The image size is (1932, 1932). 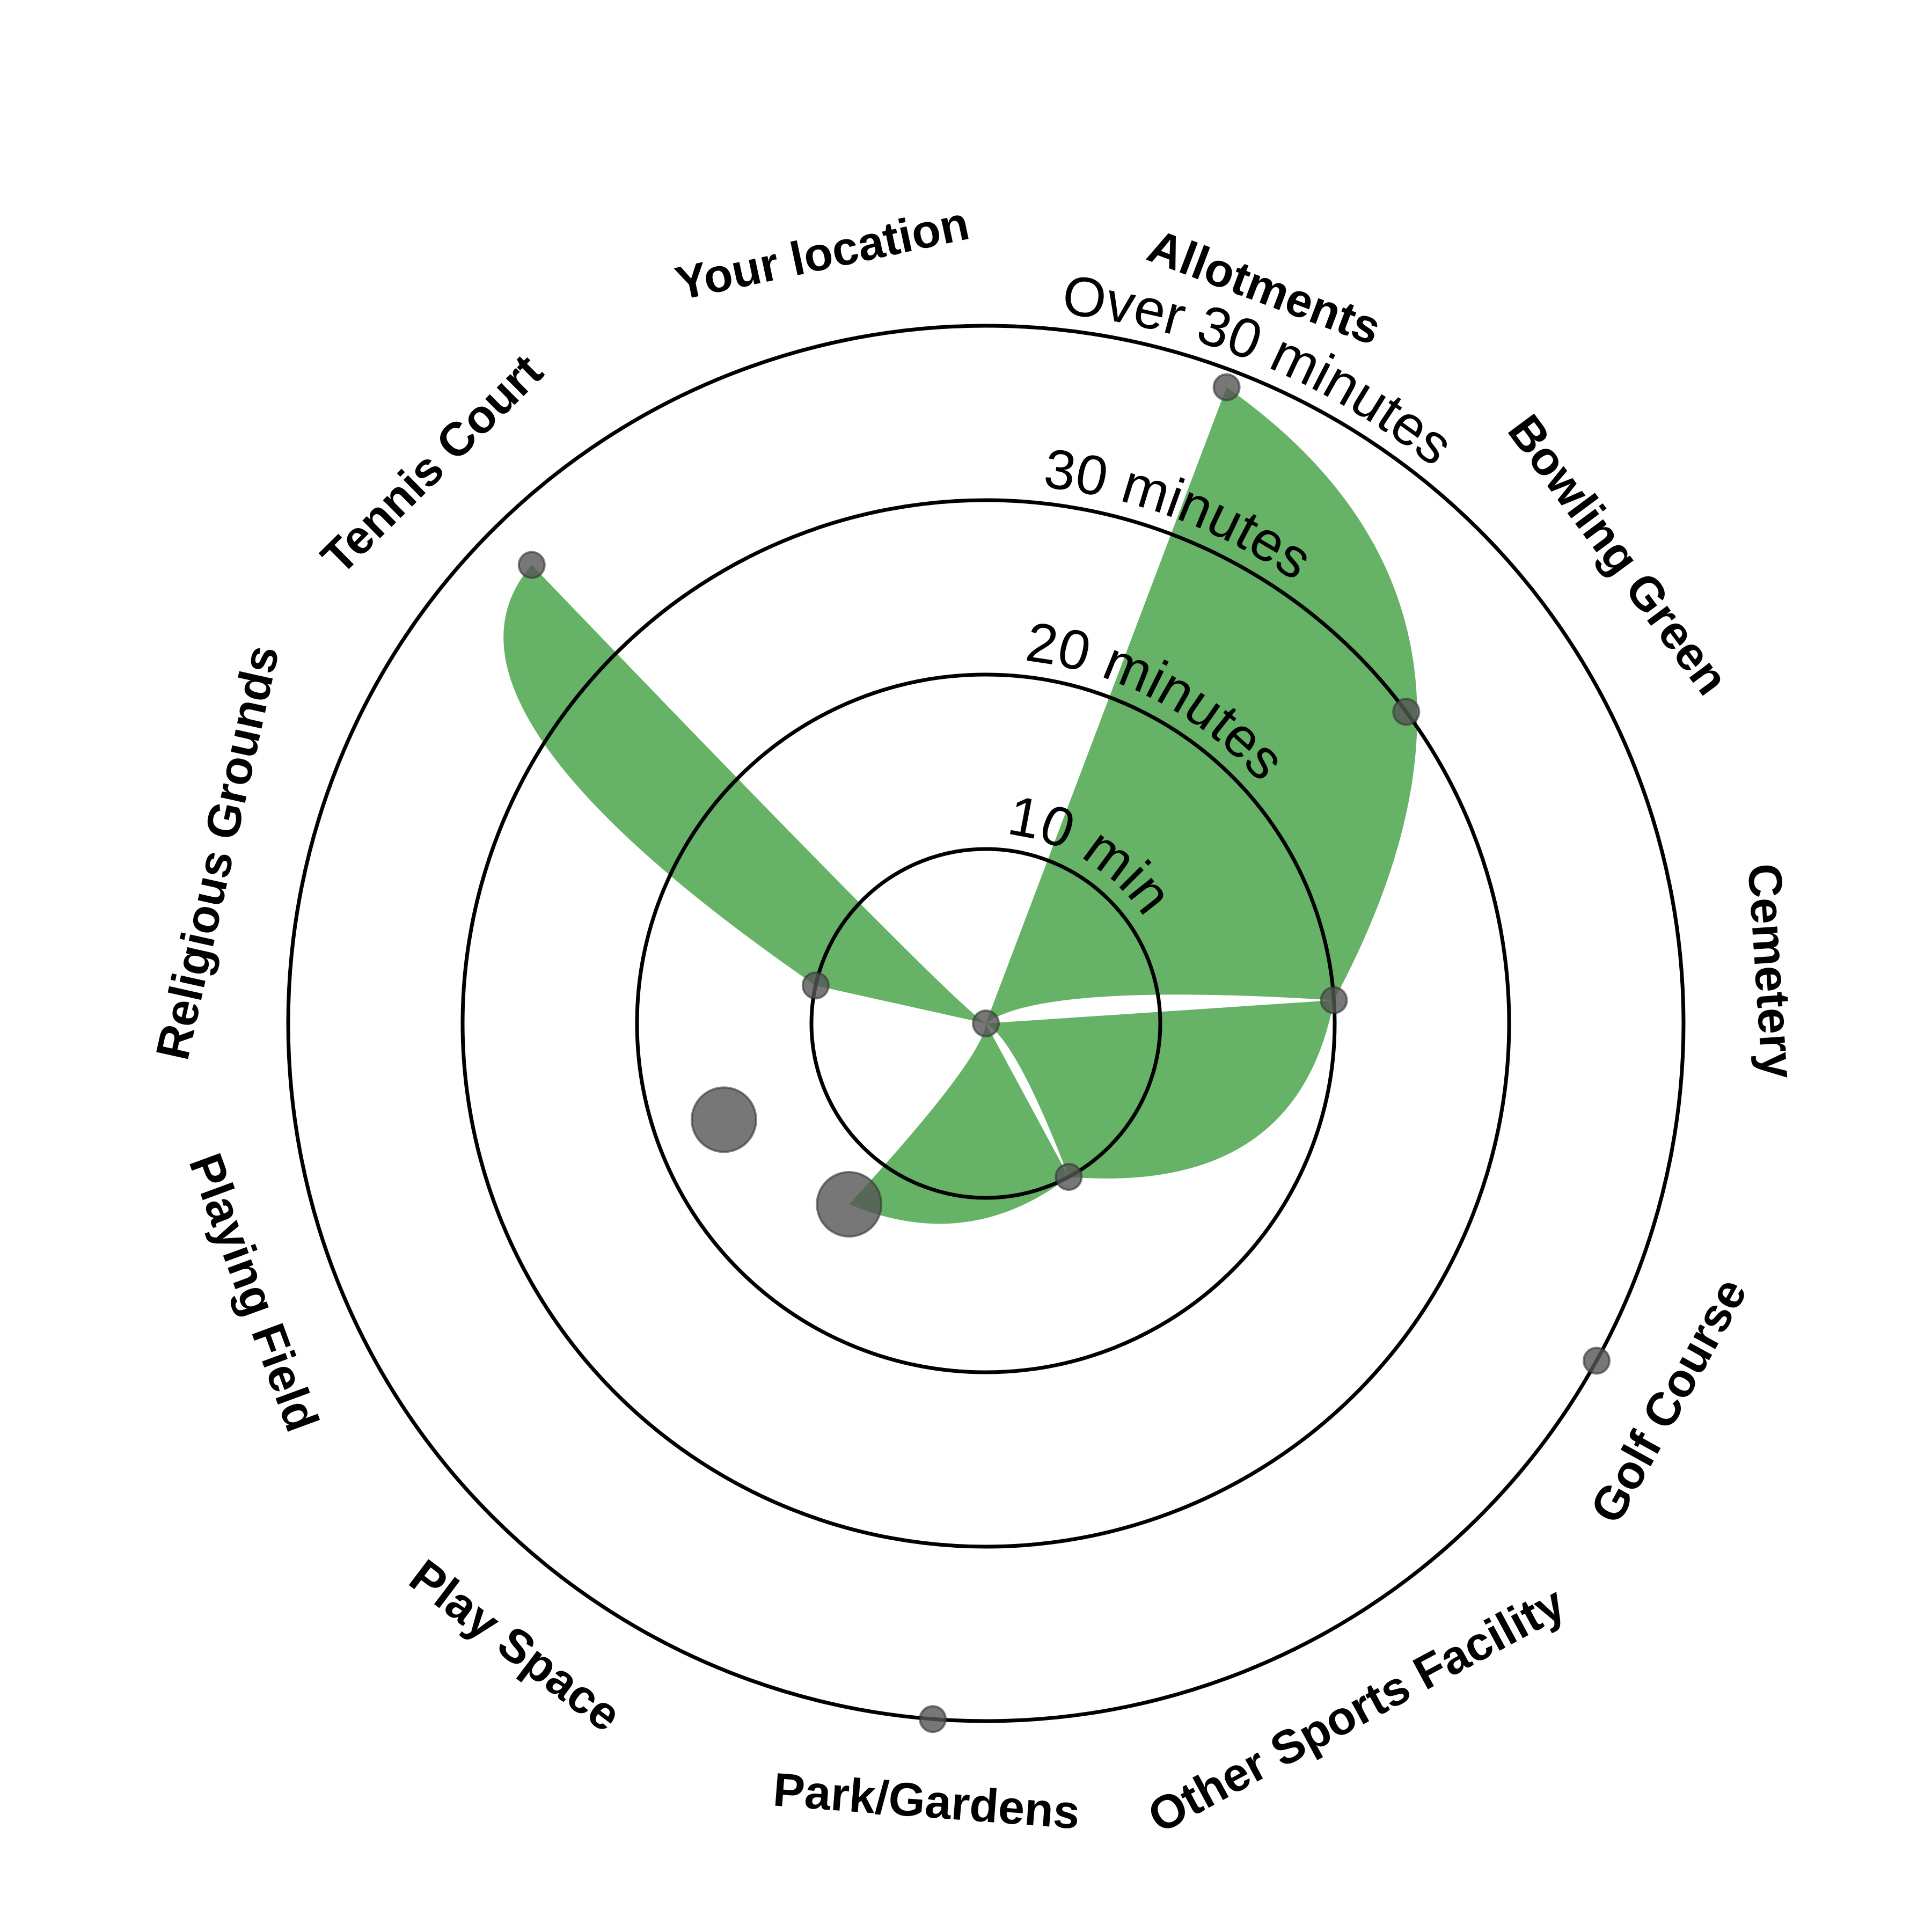 What do you see at coordinates (1771, 971) in the screenshot?
I see `category-label-cemetery: Cemetery` at bounding box center [1771, 971].